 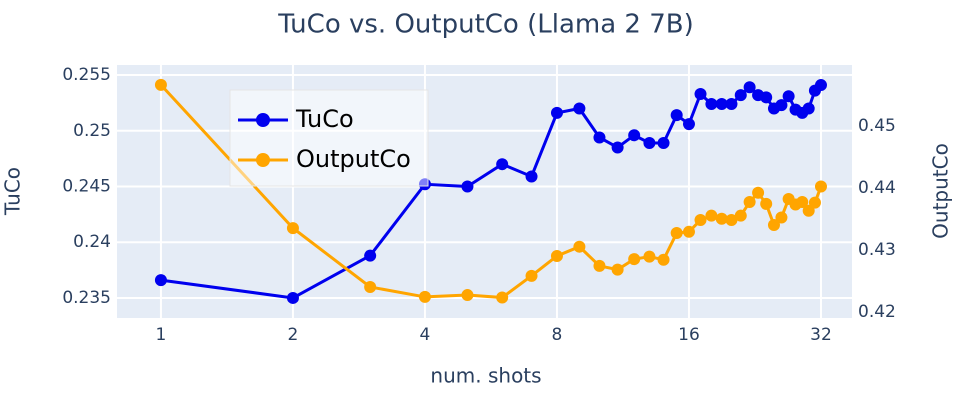 I want to click on x-axis-title: num. shots, so click(x=485, y=376).